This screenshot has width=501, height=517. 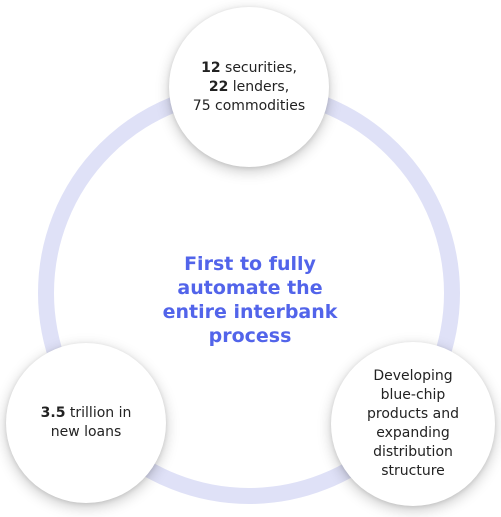 I want to click on node-top-line-1: 12 securities,, so click(x=249, y=68).